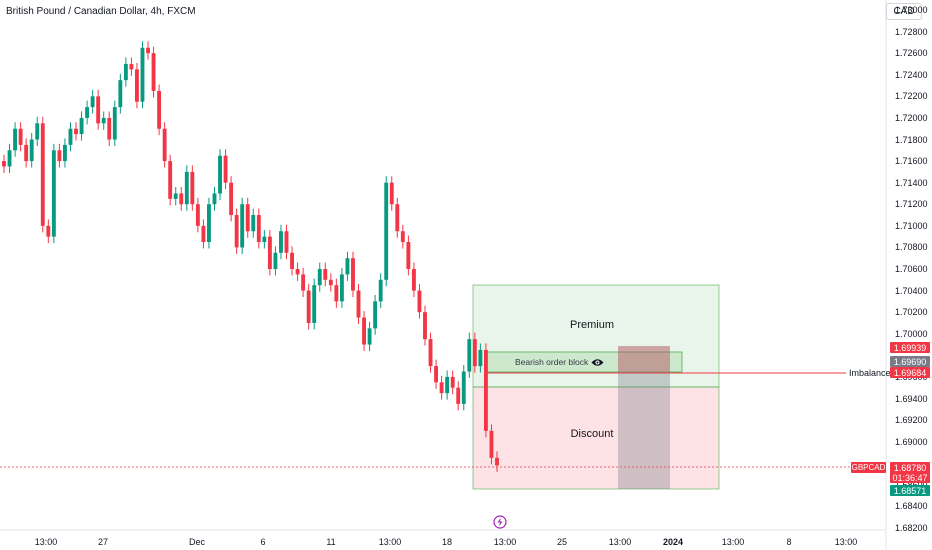  Describe the element at coordinates (644, 359) in the screenshot. I see `fvg-top` at that location.